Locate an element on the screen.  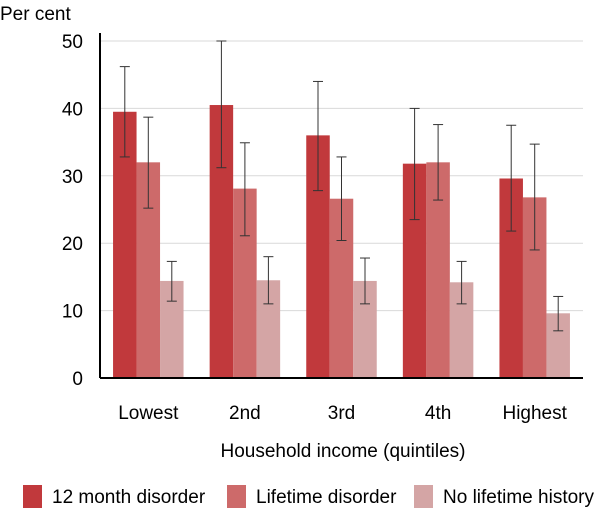
x-tick-label: 2nd is located at coordinates (245, 413).